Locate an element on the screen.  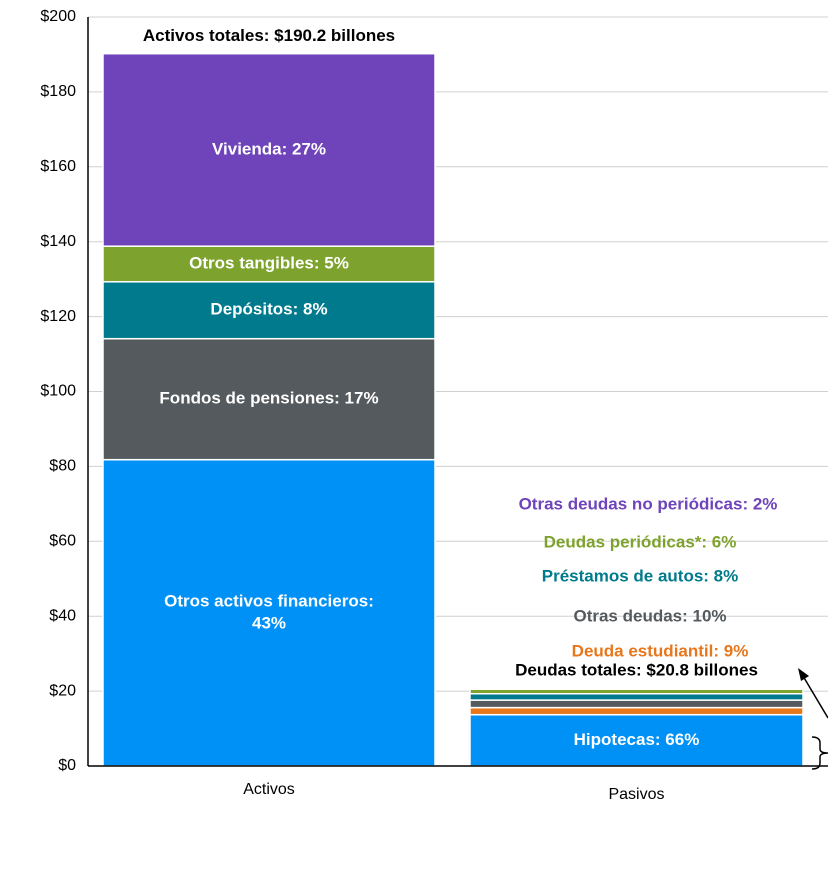
segment-label: Otros tangibles: 5% is located at coordinates (269, 262).